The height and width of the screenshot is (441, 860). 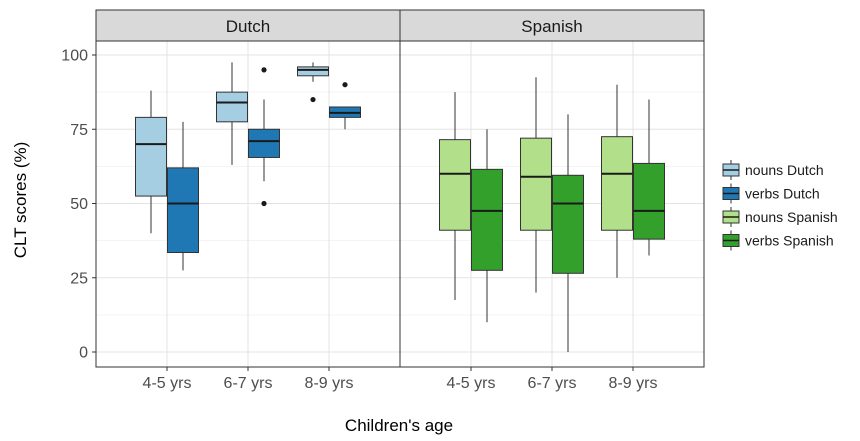 I want to click on series-nouns-dutch, so click(x=232, y=148).